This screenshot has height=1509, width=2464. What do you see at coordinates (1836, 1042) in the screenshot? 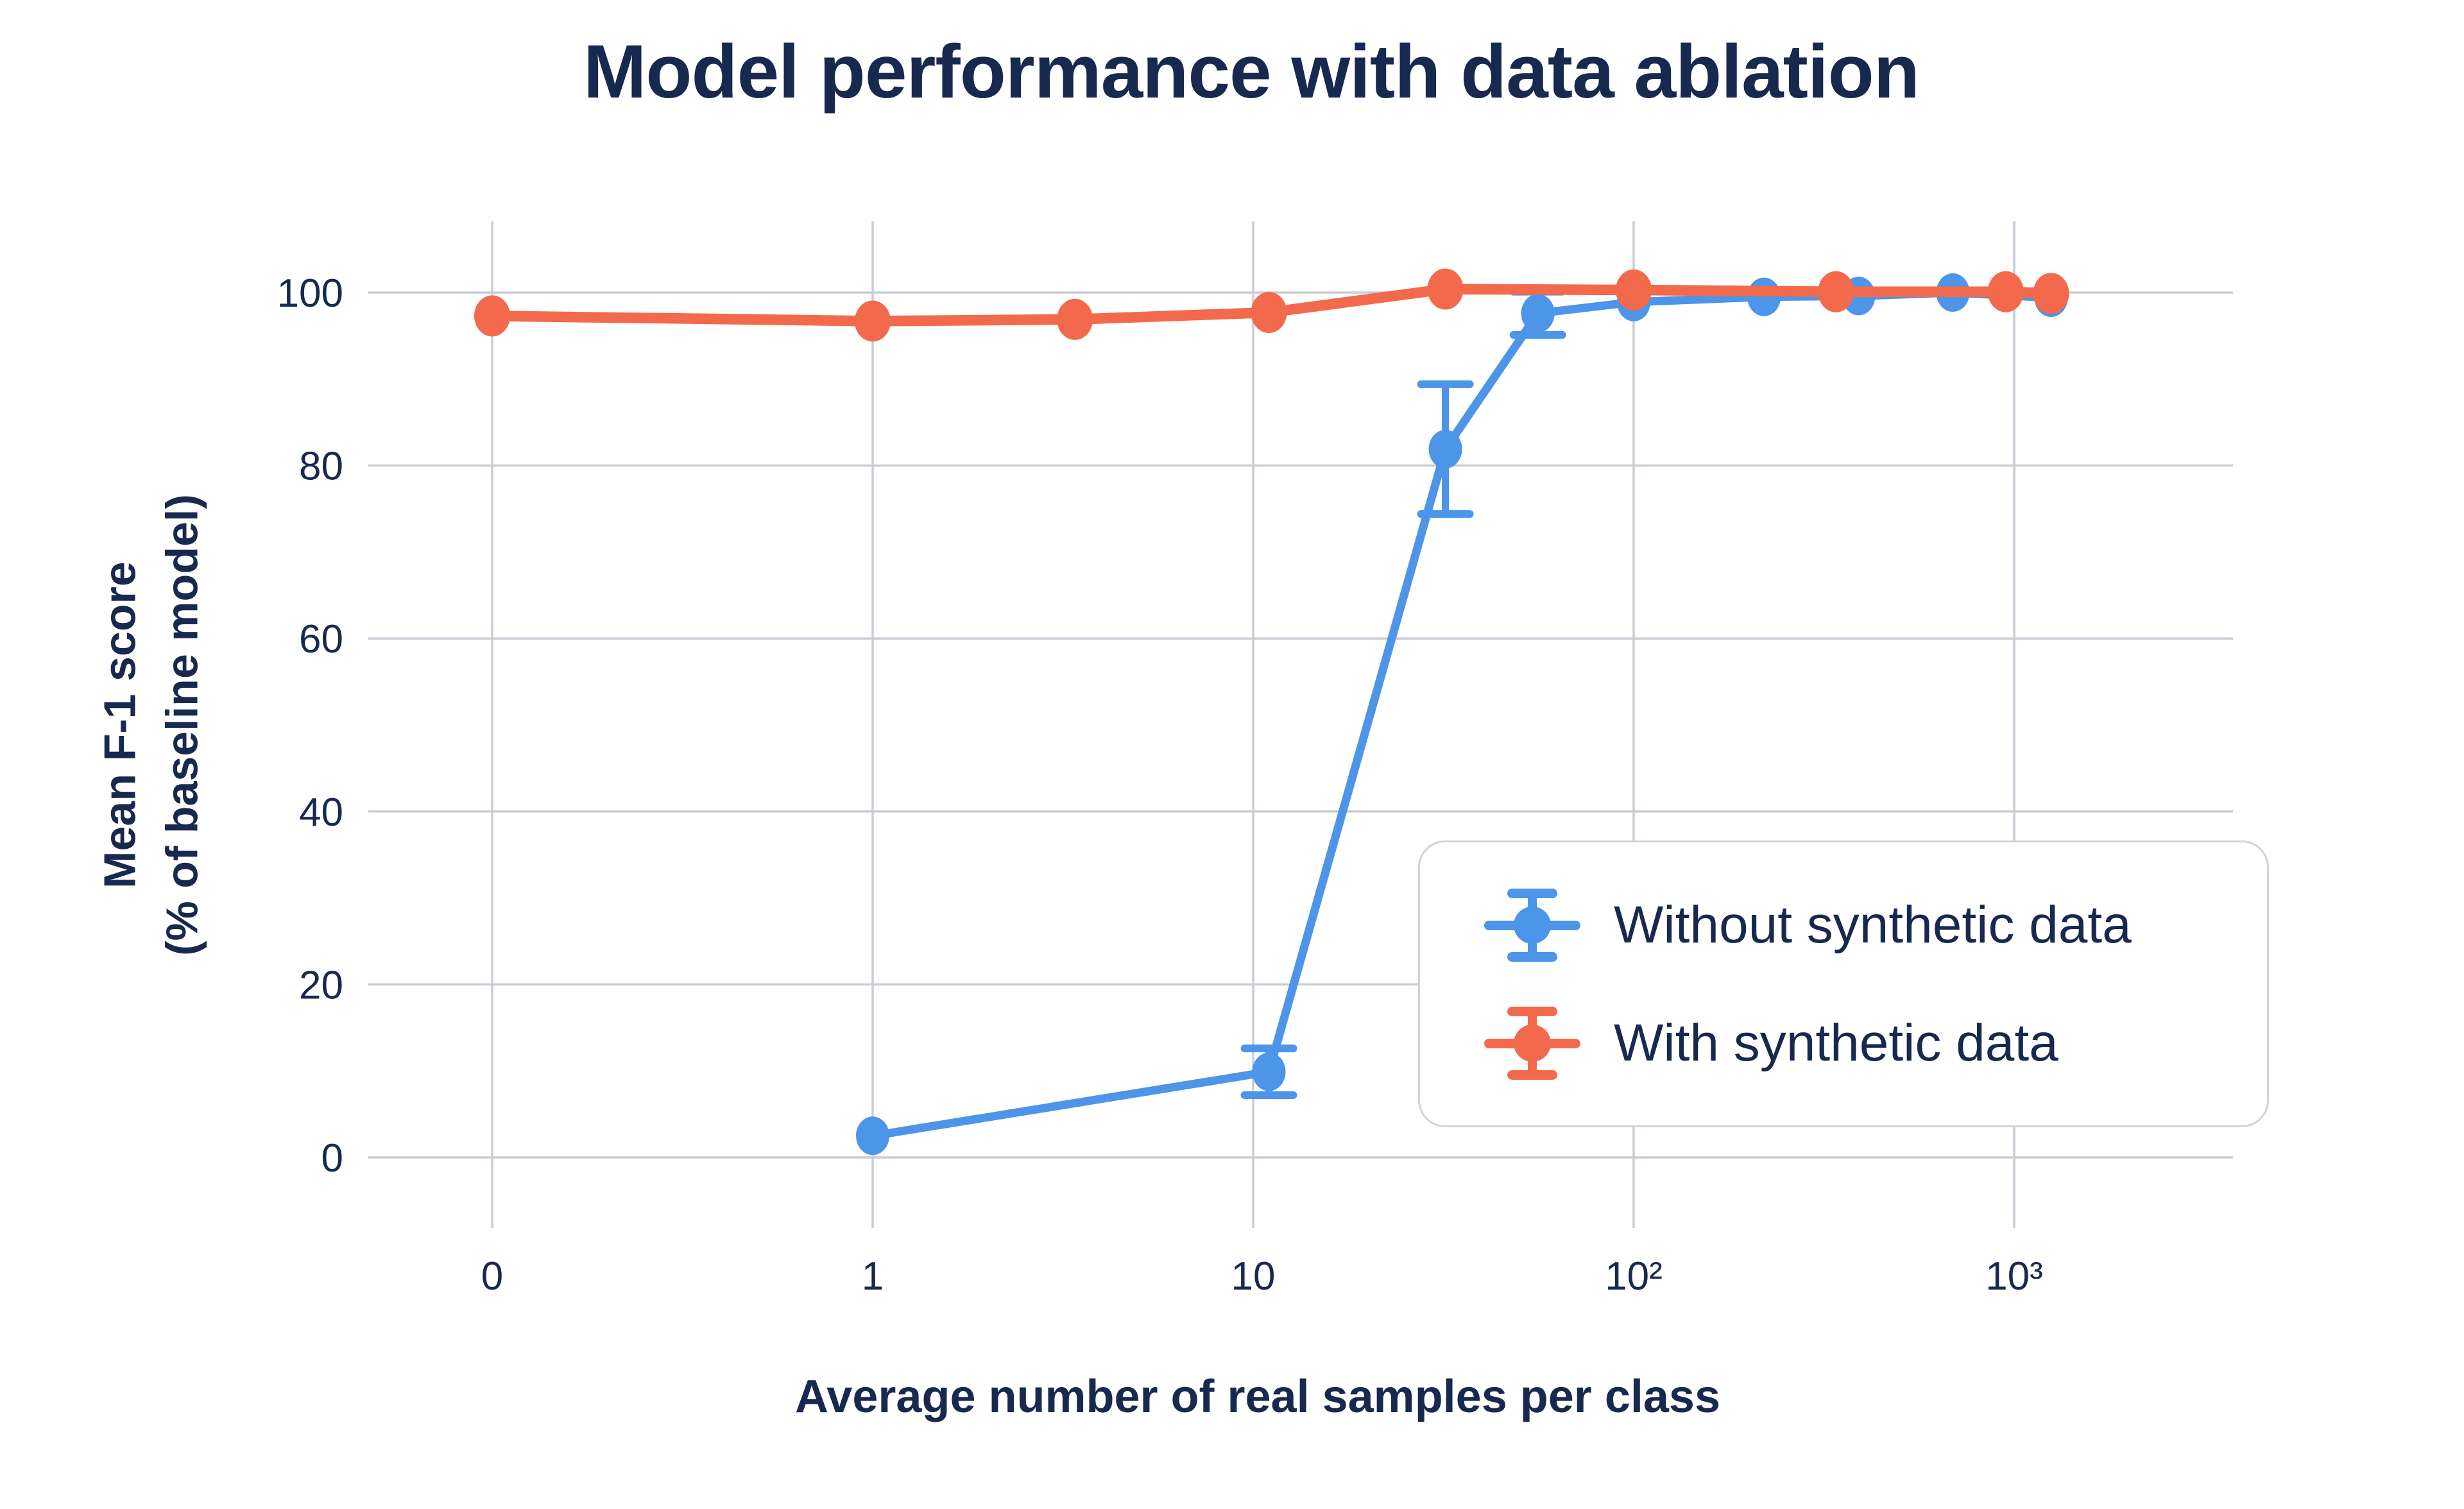
I see `legend-label: With synthetic data` at bounding box center [1836, 1042].